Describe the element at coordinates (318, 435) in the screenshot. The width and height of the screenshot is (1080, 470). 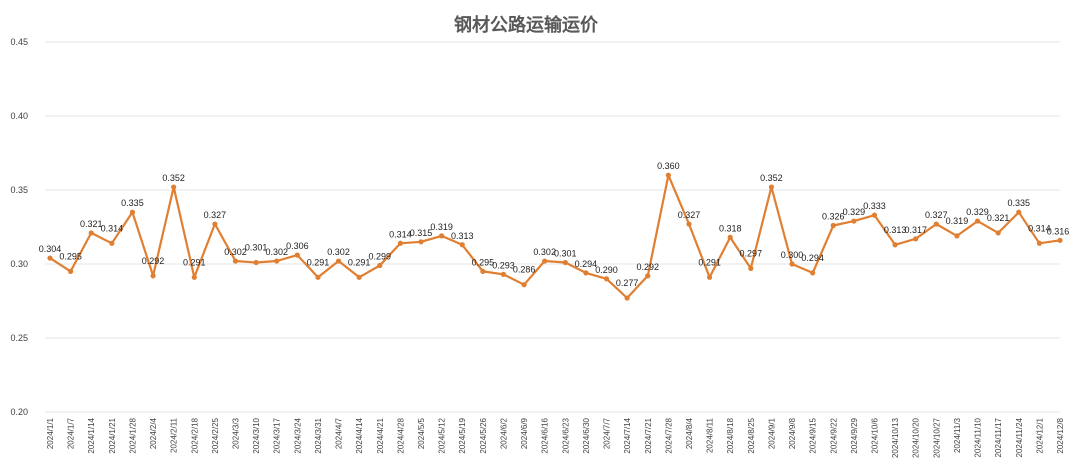
I see `x-tick-label: 2024/3/31` at that location.